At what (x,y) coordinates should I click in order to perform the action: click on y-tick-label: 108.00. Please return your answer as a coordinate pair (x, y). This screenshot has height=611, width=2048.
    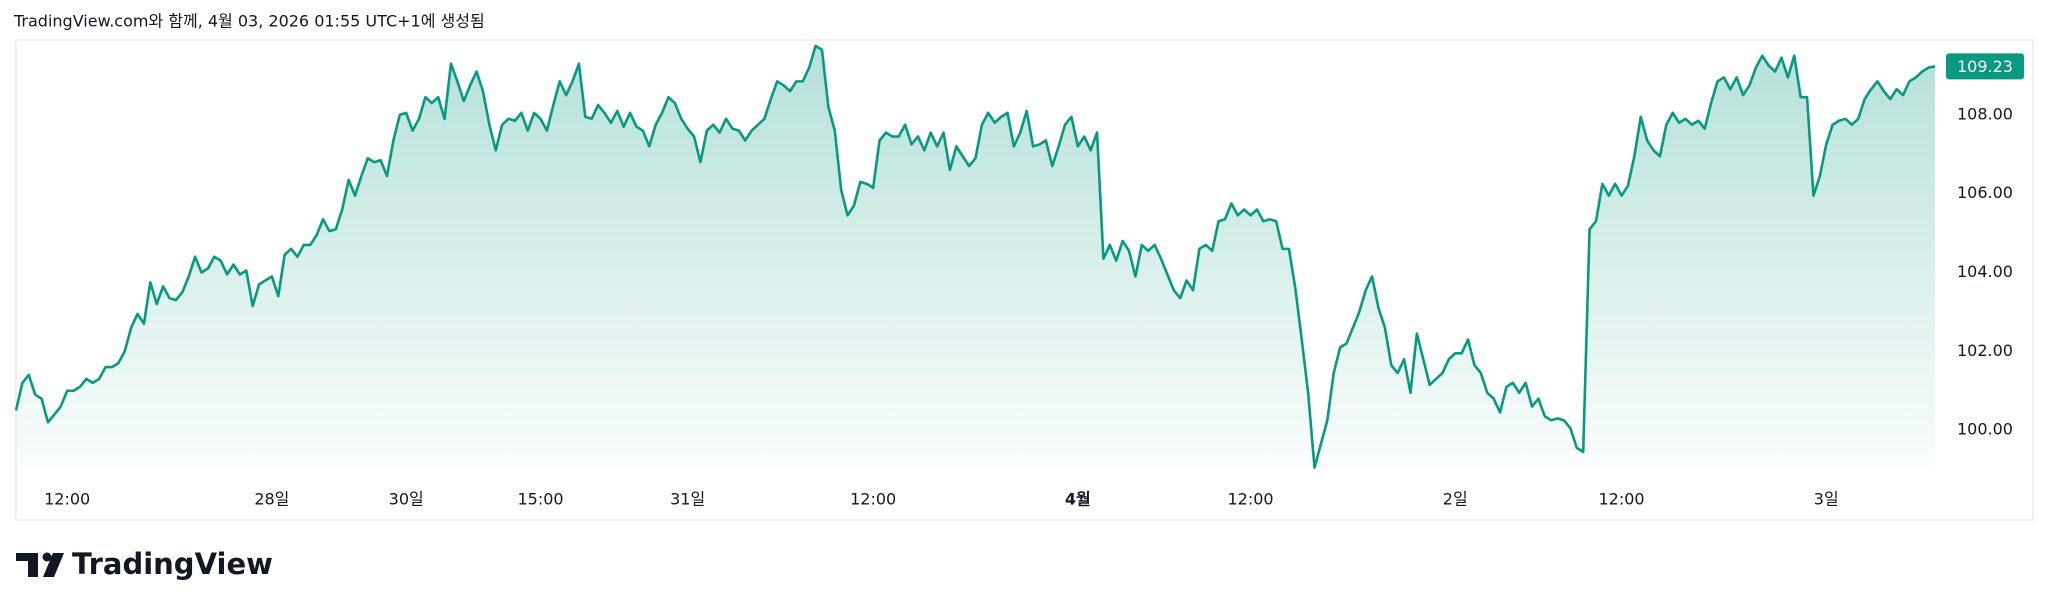
    Looking at the image, I should click on (1985, 113).